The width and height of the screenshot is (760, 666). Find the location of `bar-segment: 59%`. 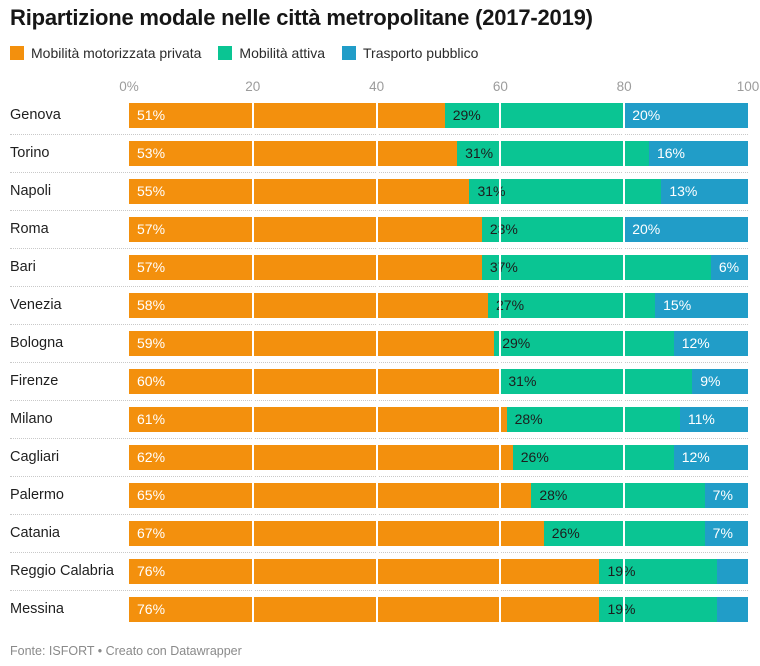

bar-segment: 59% is located at coordinates (312, 343).